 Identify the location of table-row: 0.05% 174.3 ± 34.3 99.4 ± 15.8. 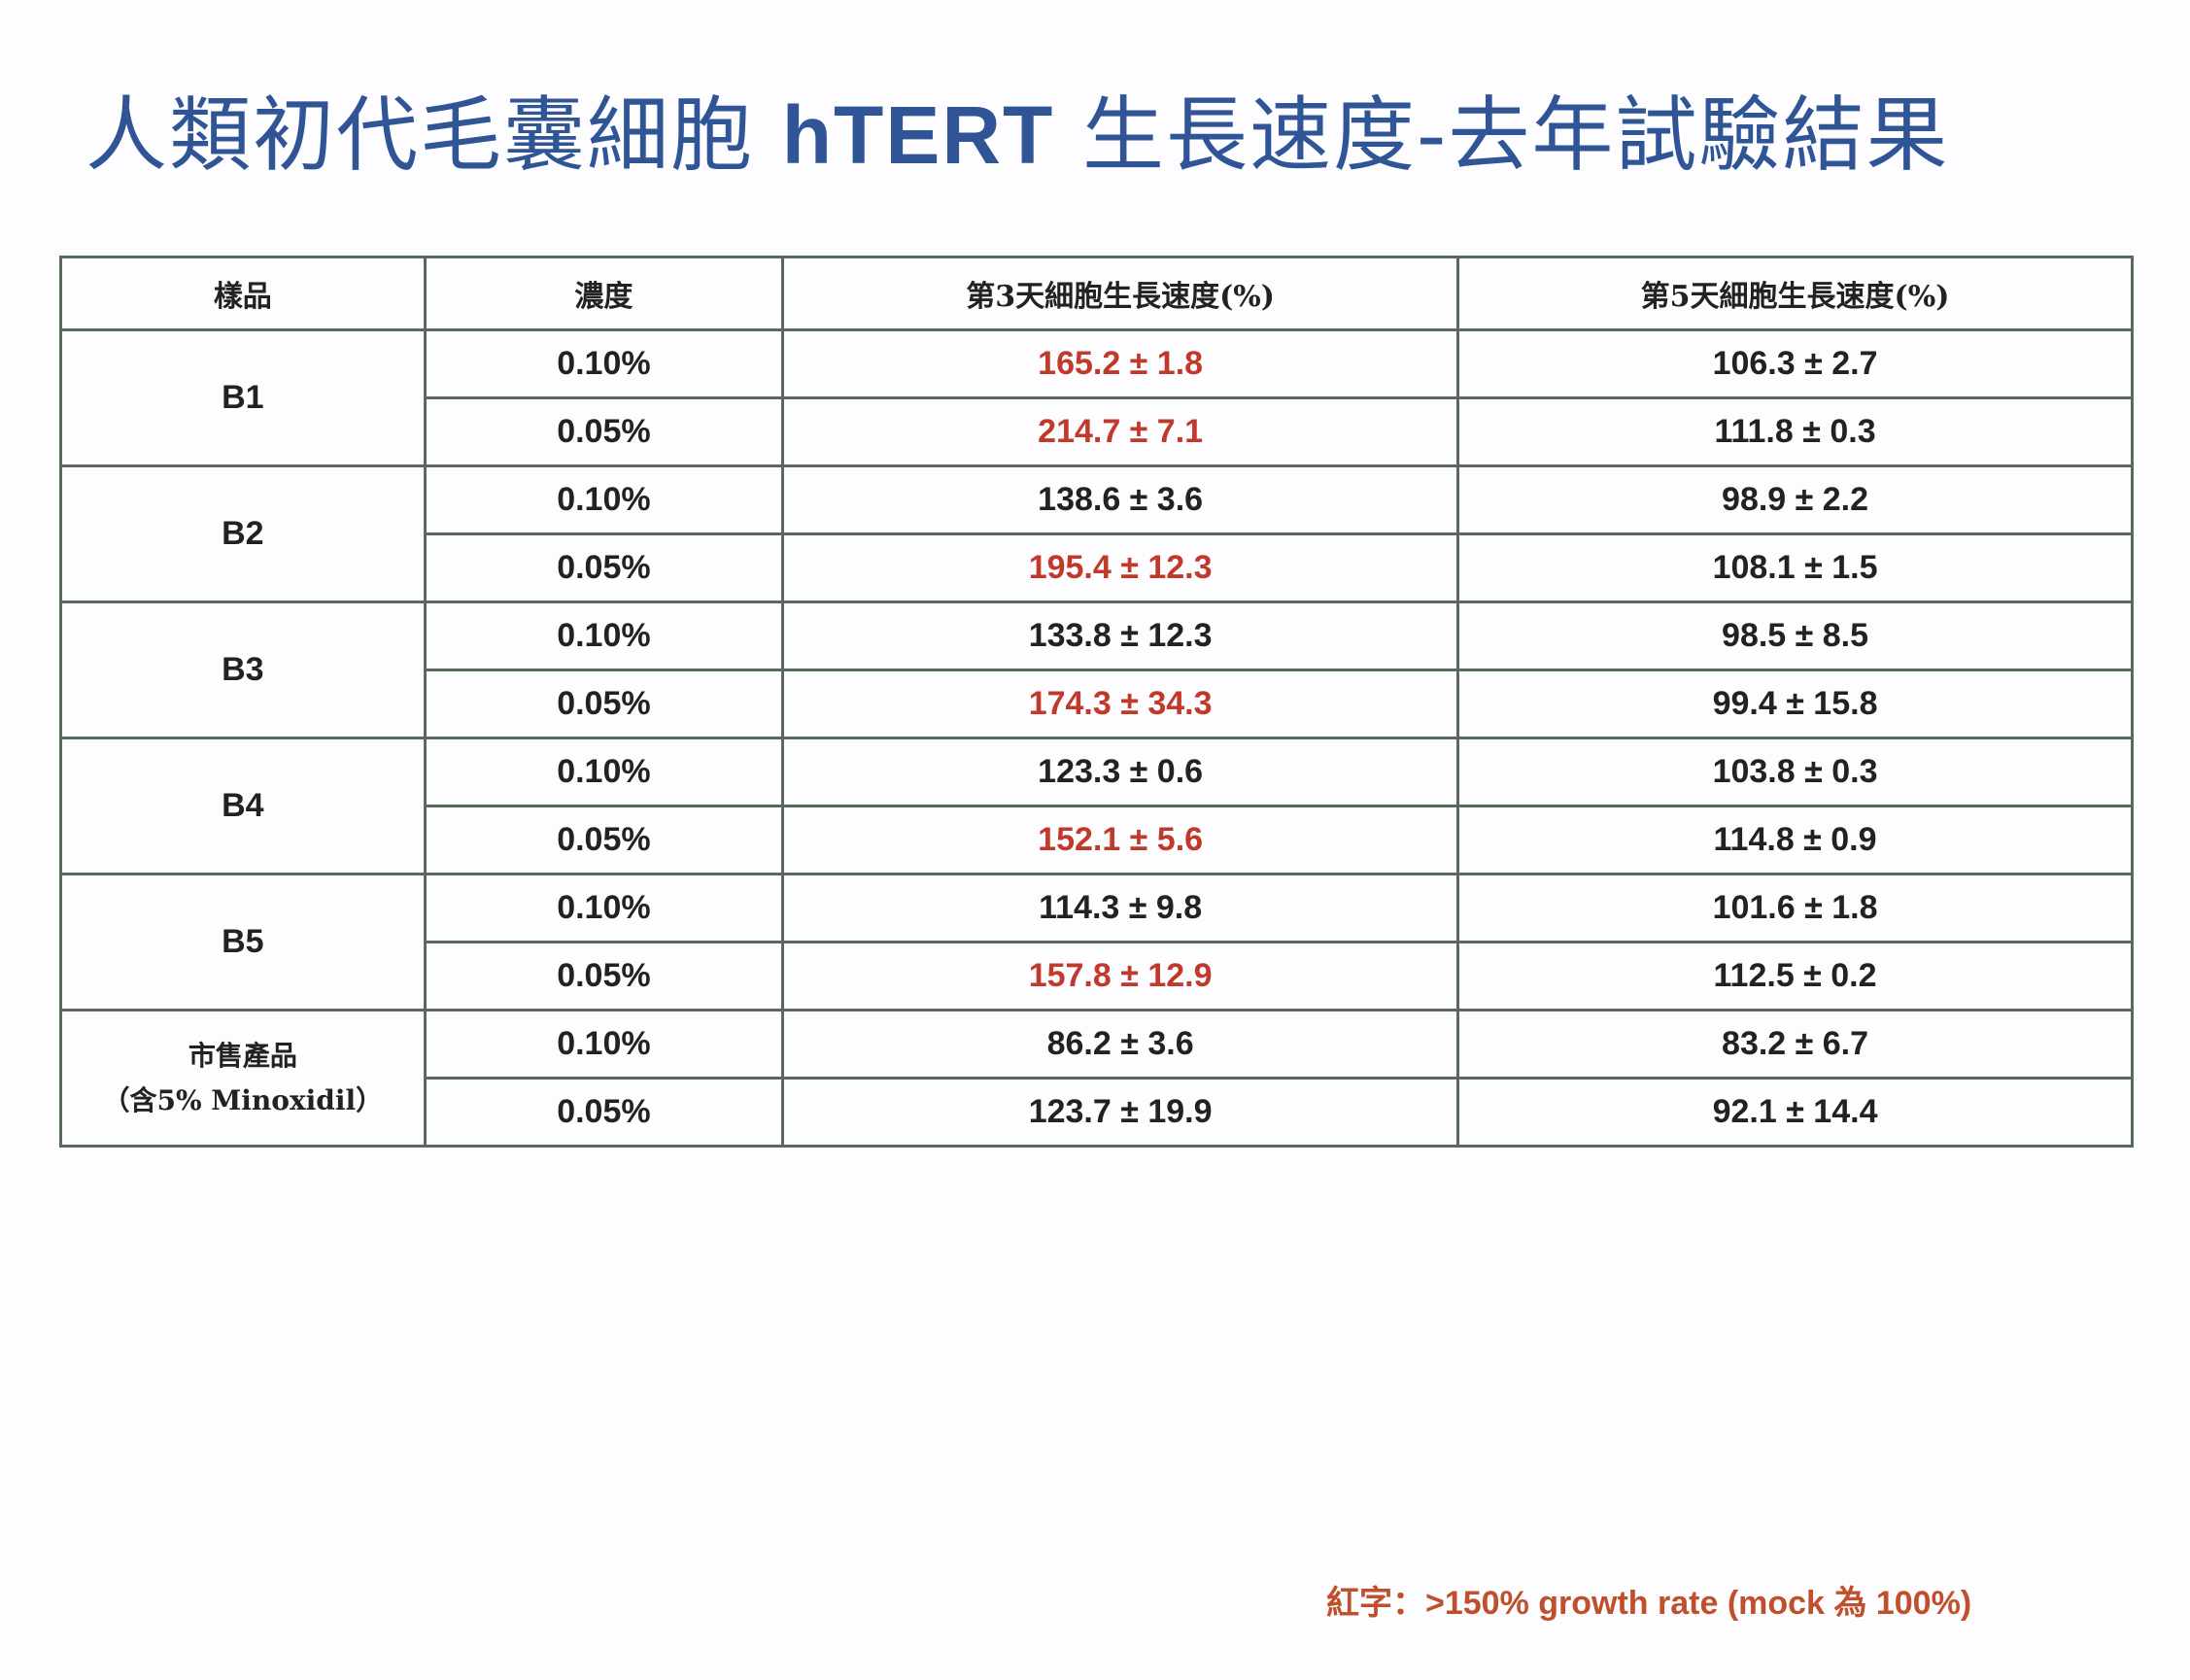
(1097, 704).